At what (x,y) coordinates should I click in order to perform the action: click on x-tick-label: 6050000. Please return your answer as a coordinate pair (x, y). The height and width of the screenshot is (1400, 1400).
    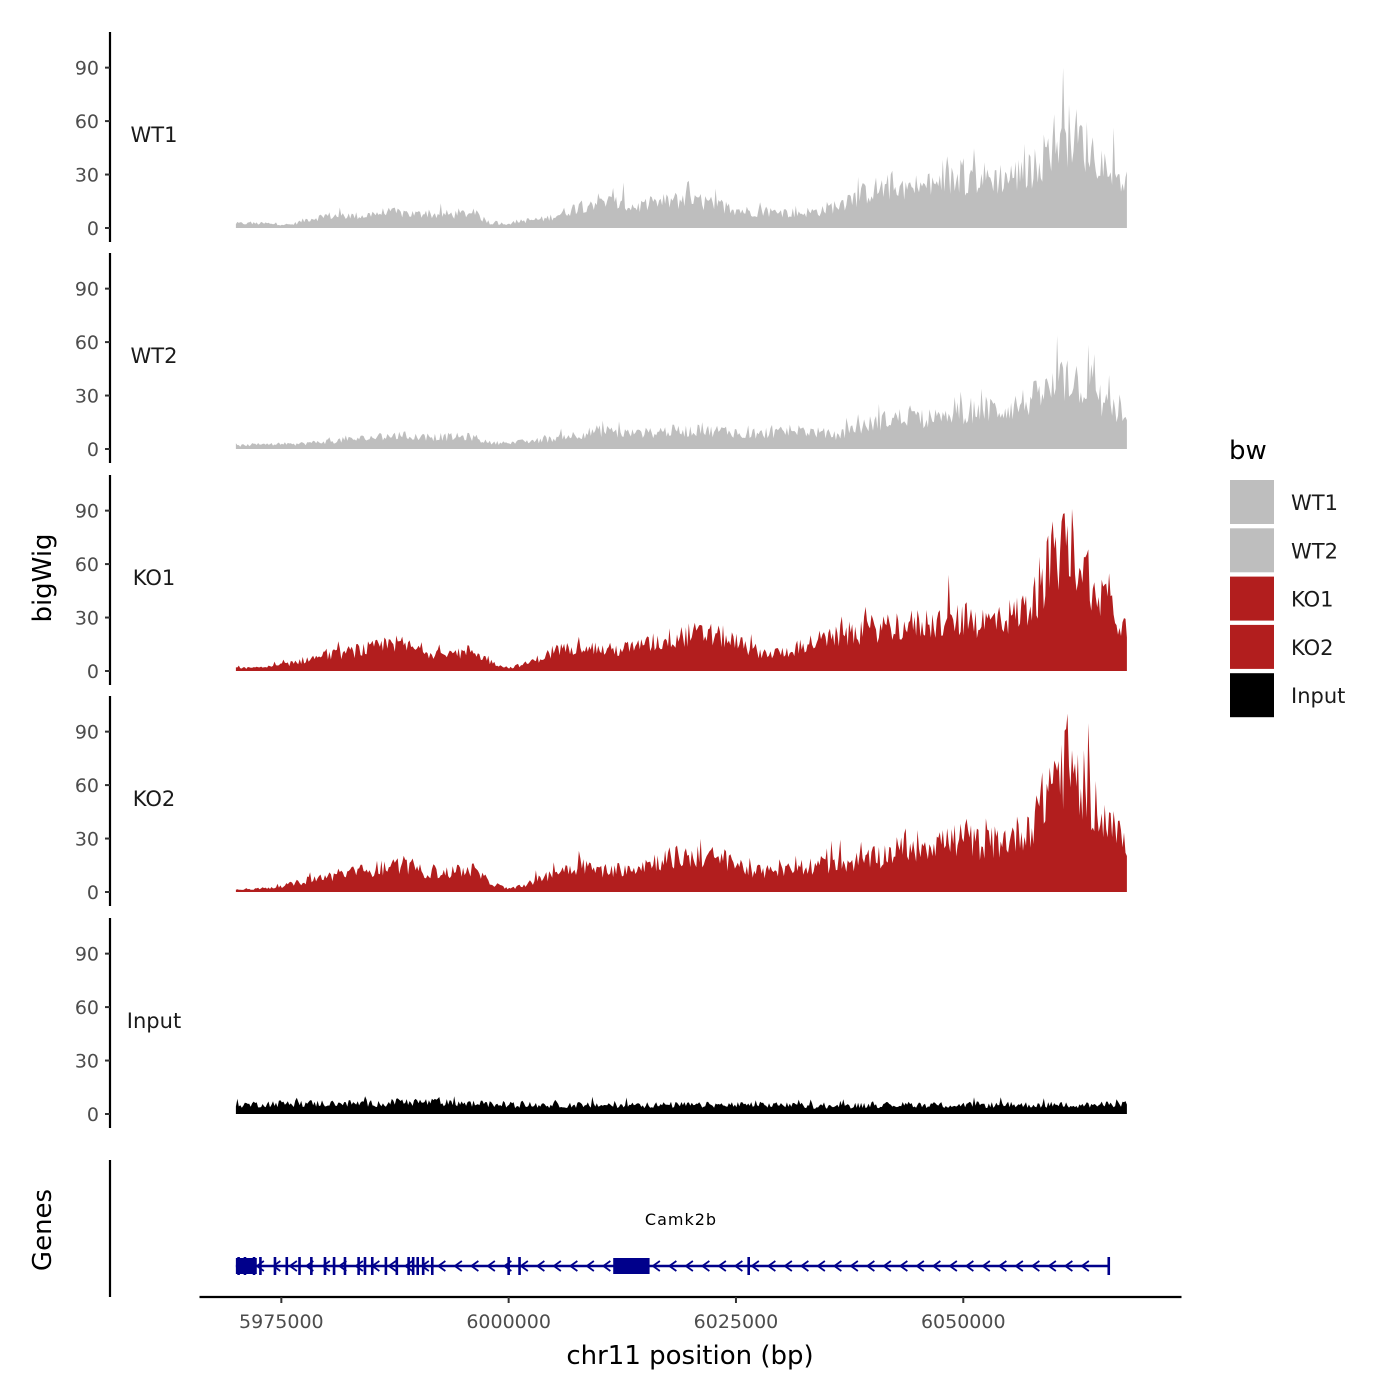
    Looking at the image, I should click on (963, 1322).